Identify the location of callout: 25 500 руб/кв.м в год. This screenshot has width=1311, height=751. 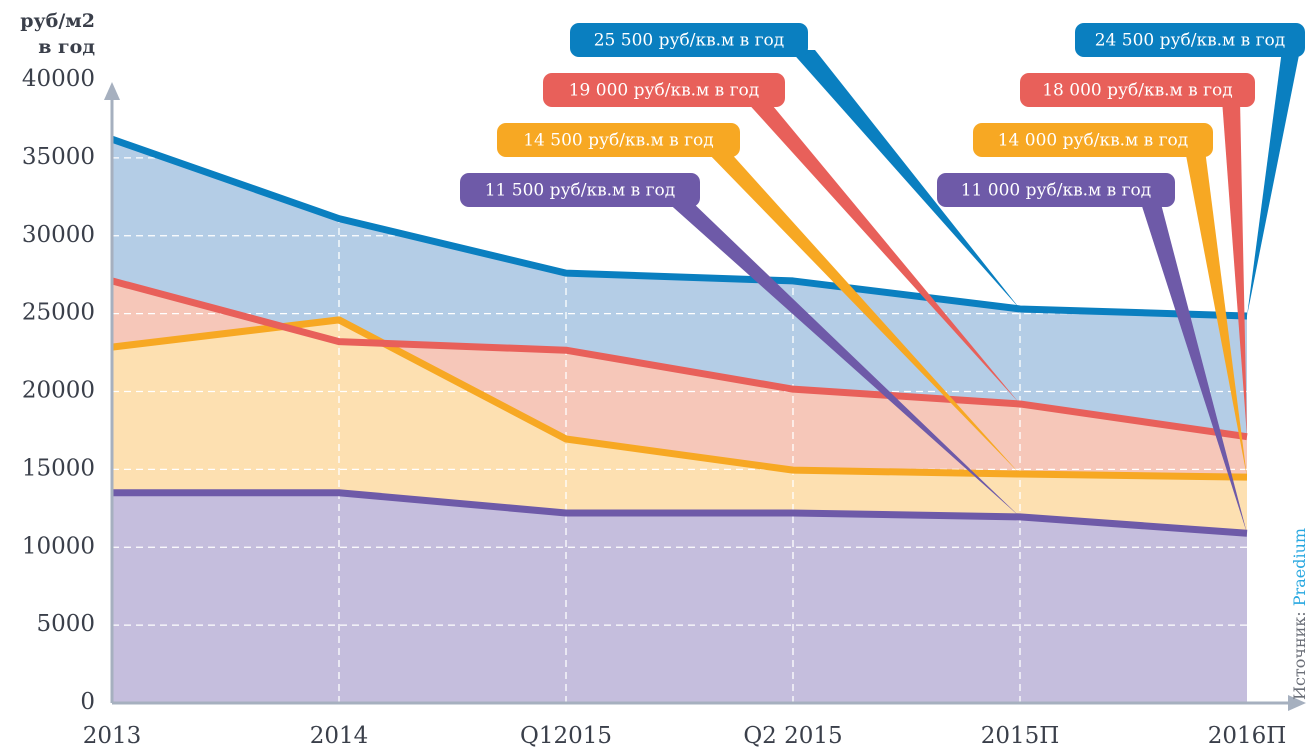
(795, 166).